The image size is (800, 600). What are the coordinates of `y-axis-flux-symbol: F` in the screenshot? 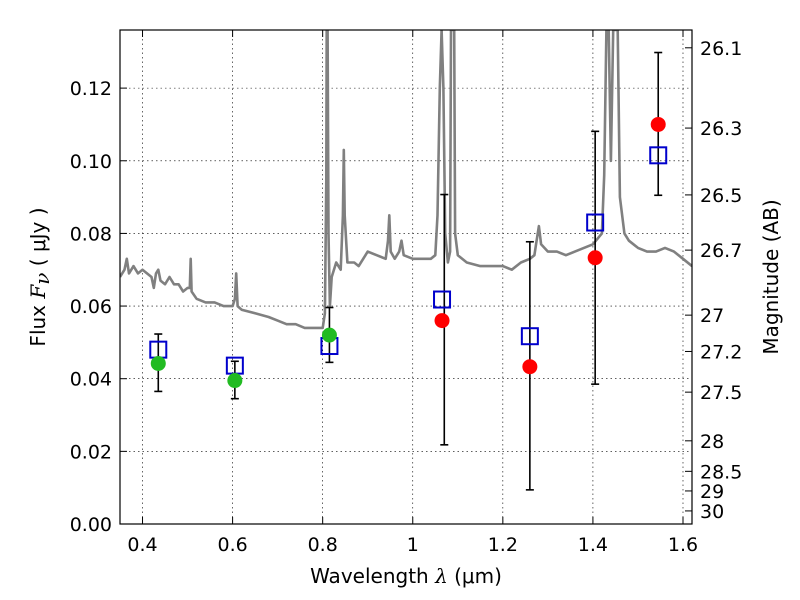 It's located at (38, 292).